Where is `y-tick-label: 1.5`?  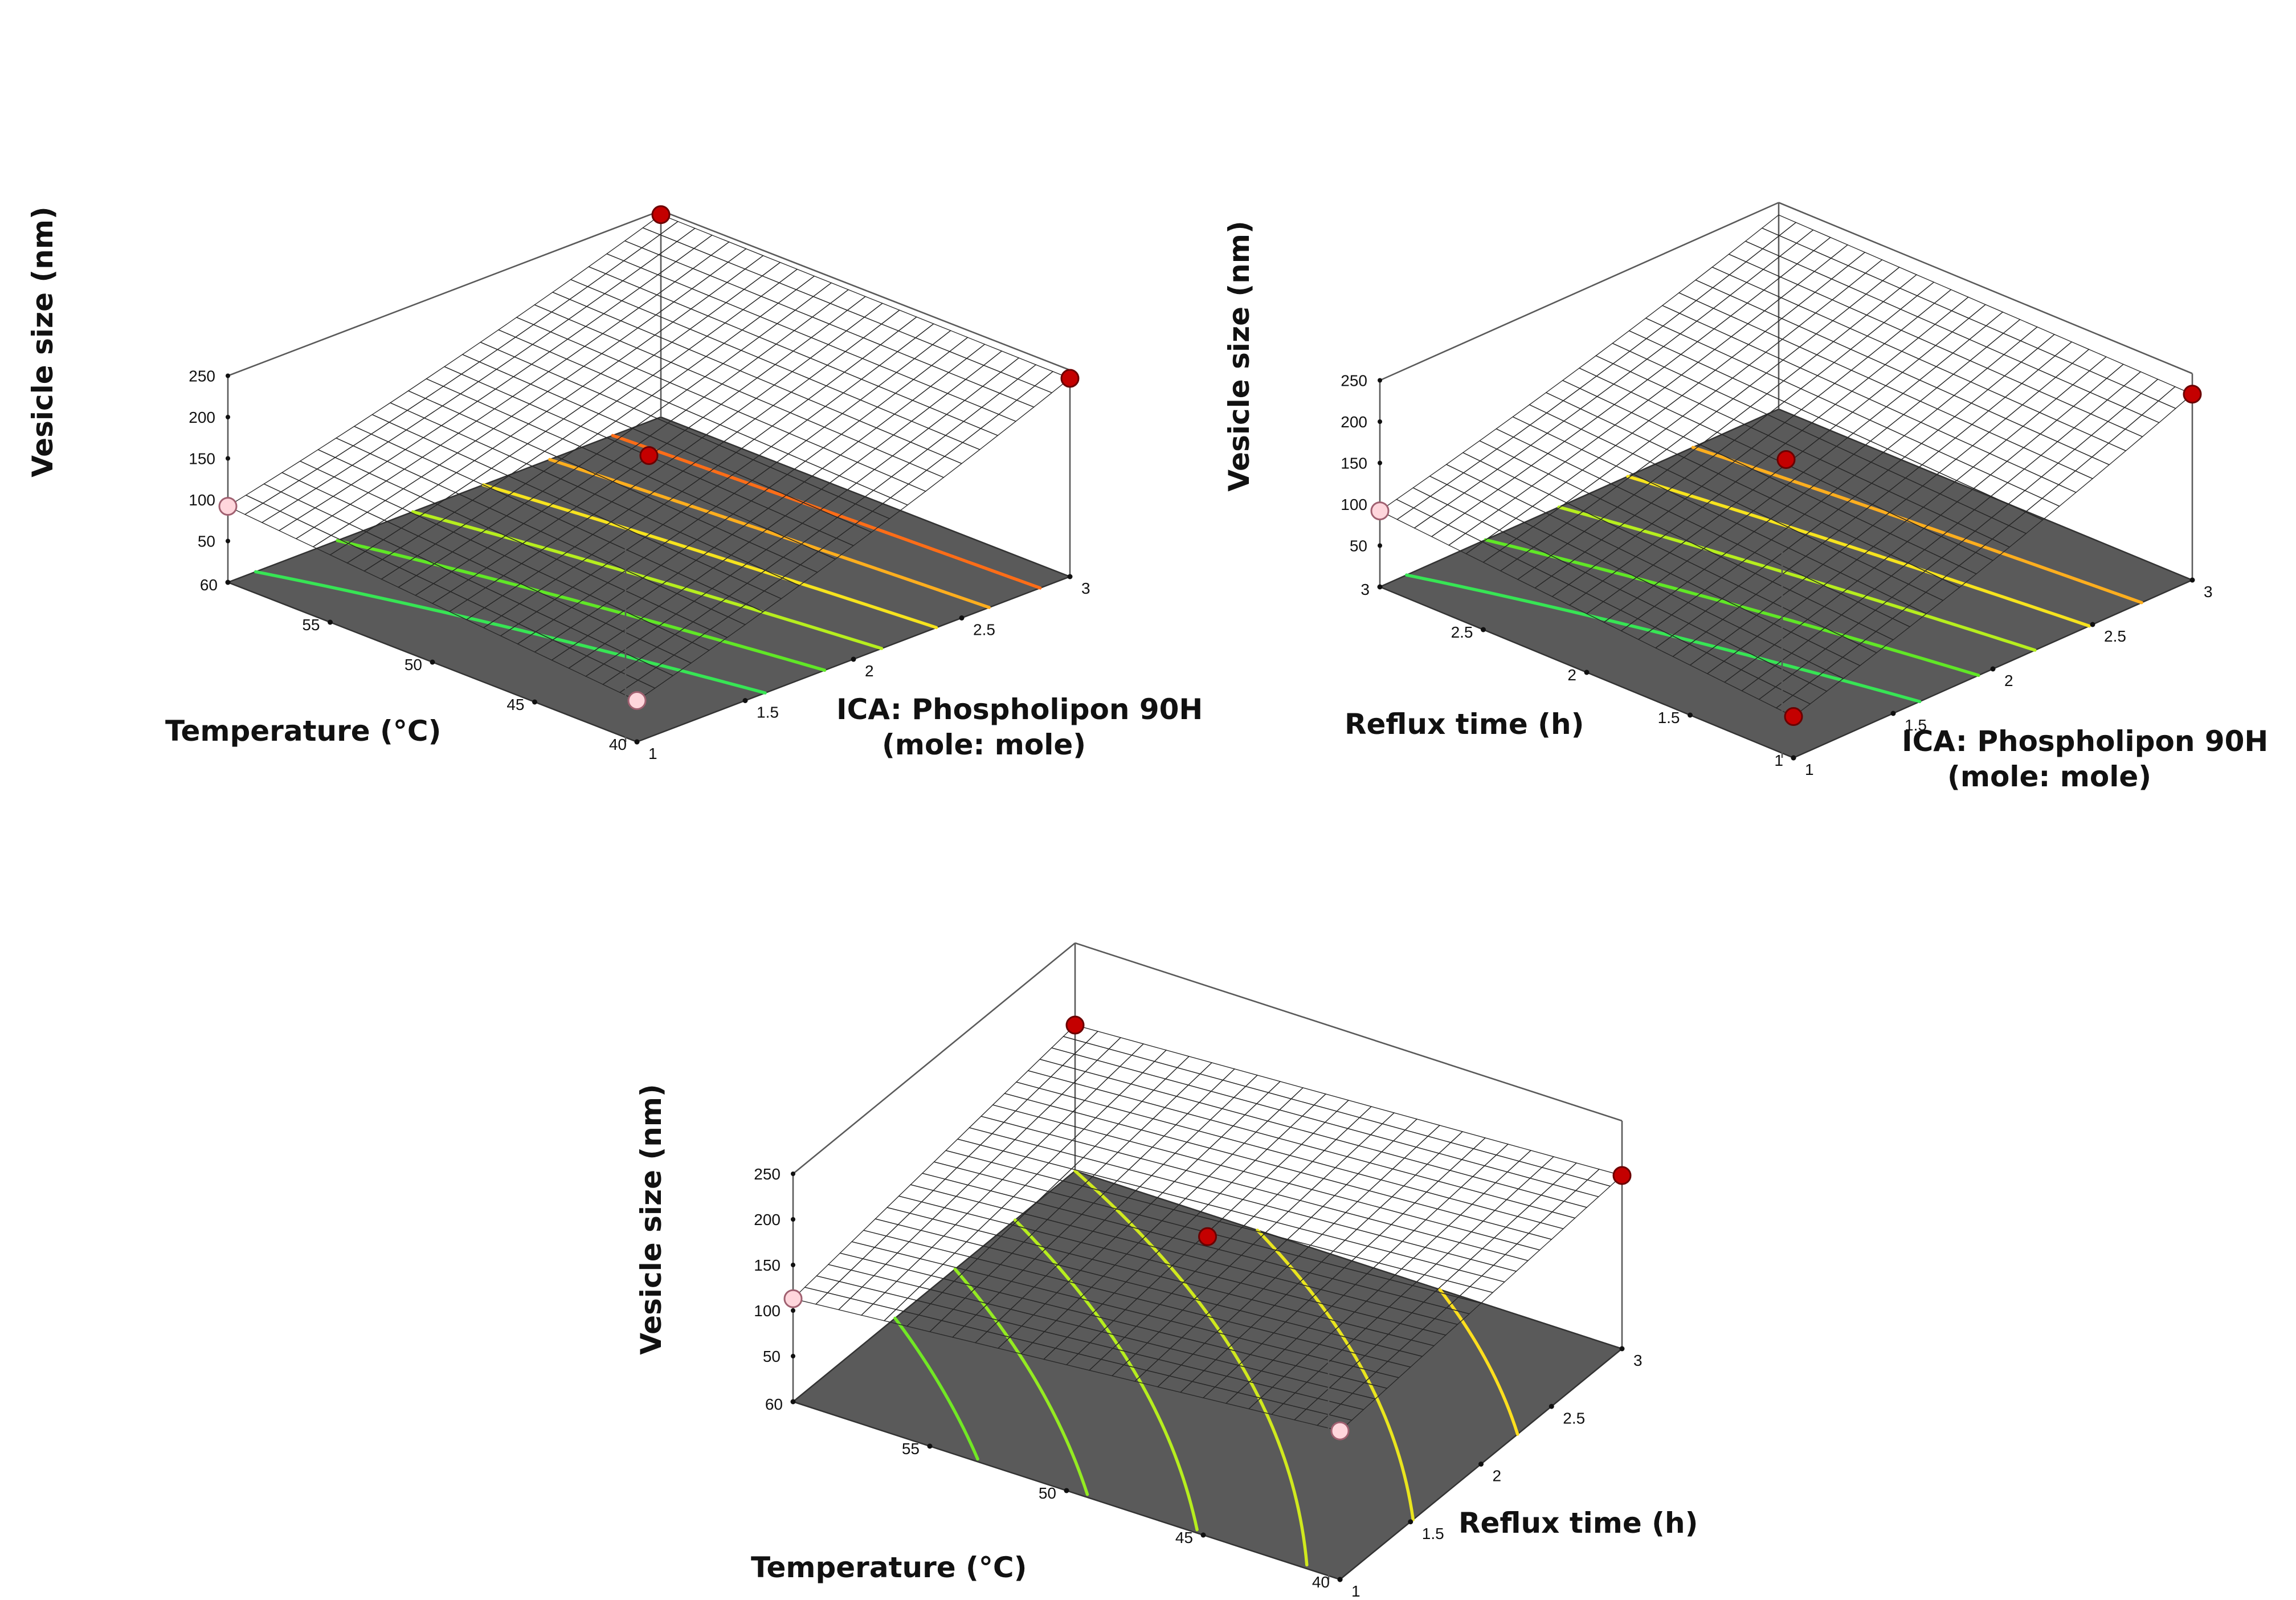
y-tick-label: 1.5 is located at coordinates (1916, 725).